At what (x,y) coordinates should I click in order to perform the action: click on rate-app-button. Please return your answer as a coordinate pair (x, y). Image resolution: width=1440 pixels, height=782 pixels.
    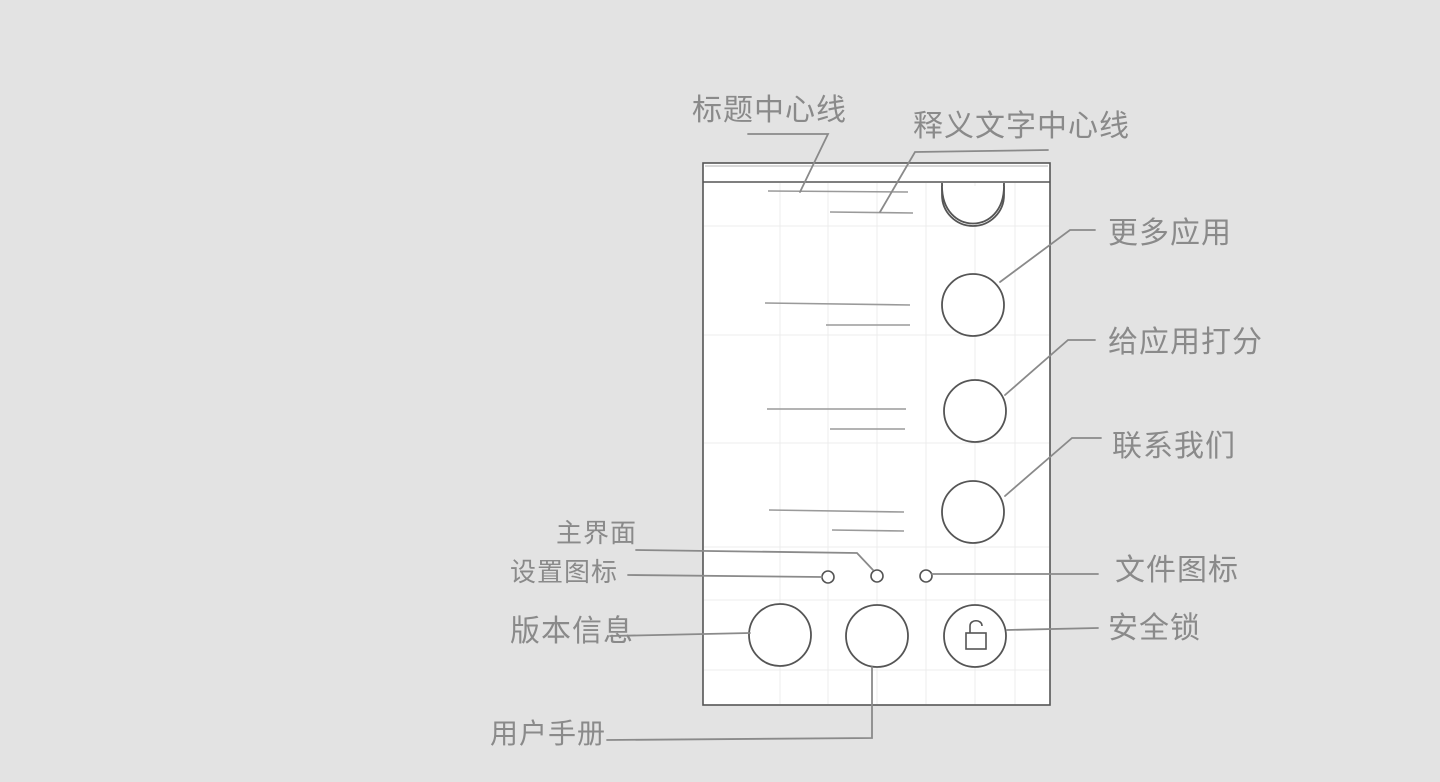
    Looking at the image, I should click on (975, 411).